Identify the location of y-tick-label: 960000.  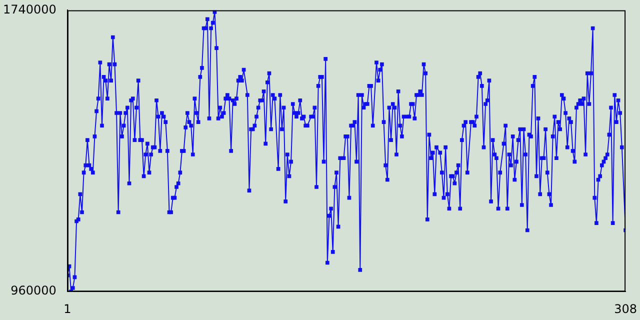
(33, 291).